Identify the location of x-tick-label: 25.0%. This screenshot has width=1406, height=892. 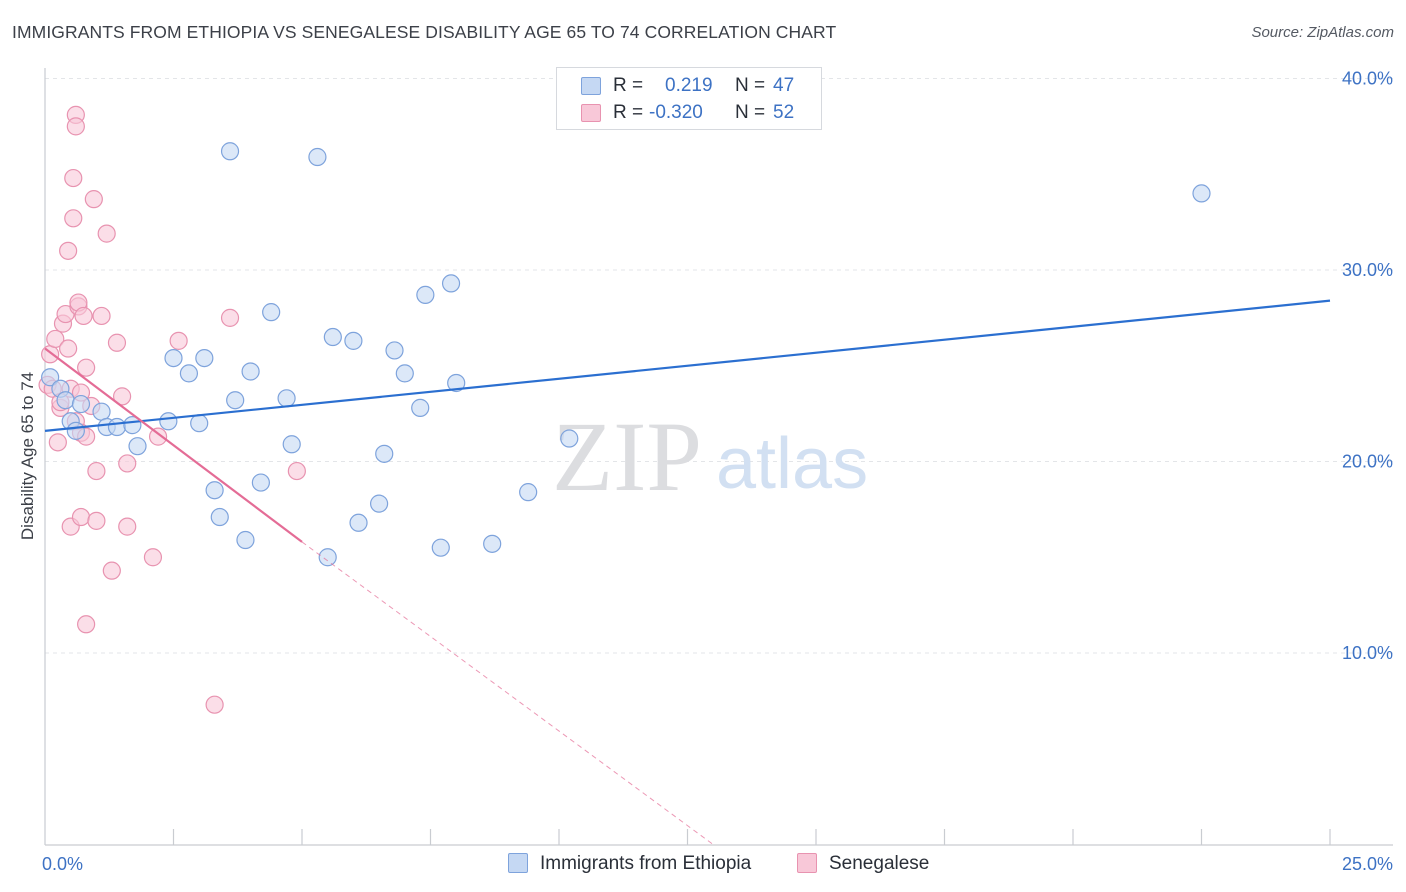
(1367, 864).